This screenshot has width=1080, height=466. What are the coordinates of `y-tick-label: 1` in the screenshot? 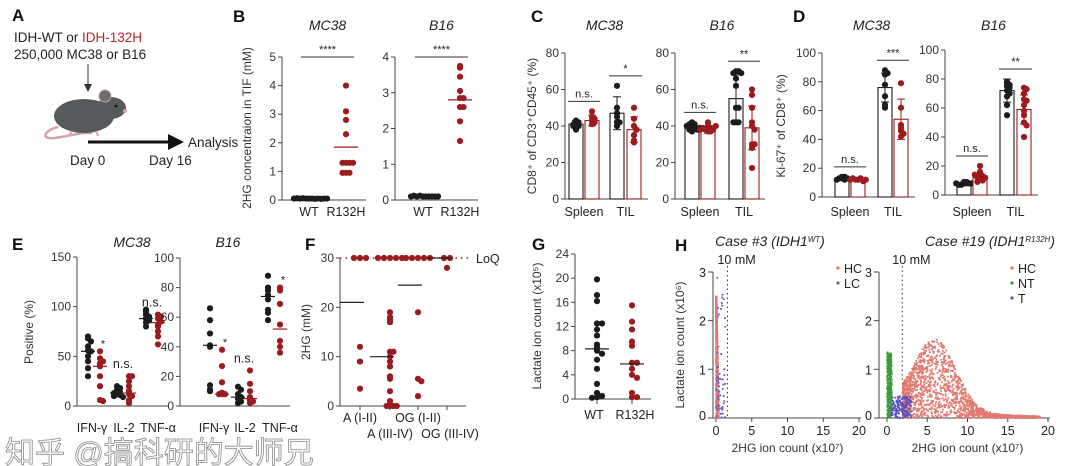 It's located at (868, 370).